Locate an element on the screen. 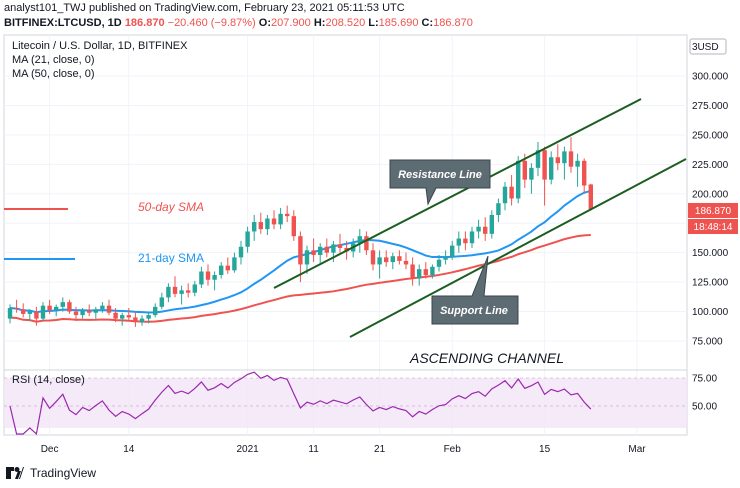 The width and height of the screenshot is (740, 488). time-tick-label: Dec is located at coordinates (50, 449).